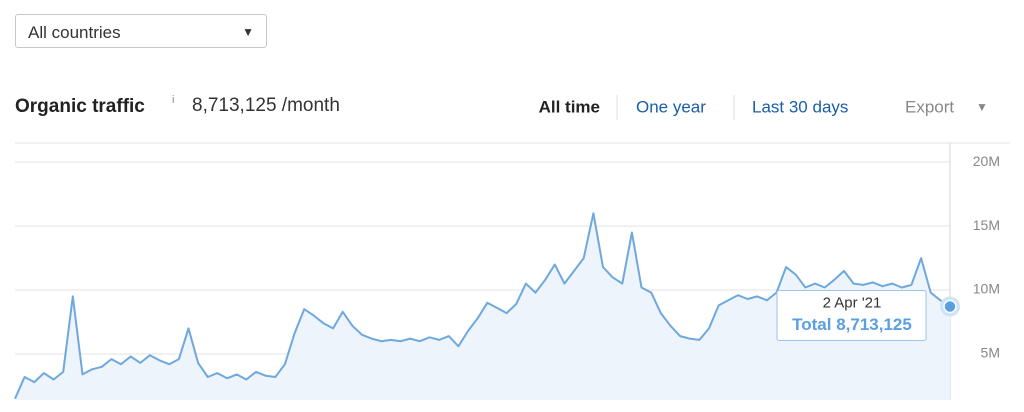 The width and height of the screenshot is (1024, 412). Describe the element at coordinates (74, 32) in the screenshot. I see `select-label: All countries` at that location.